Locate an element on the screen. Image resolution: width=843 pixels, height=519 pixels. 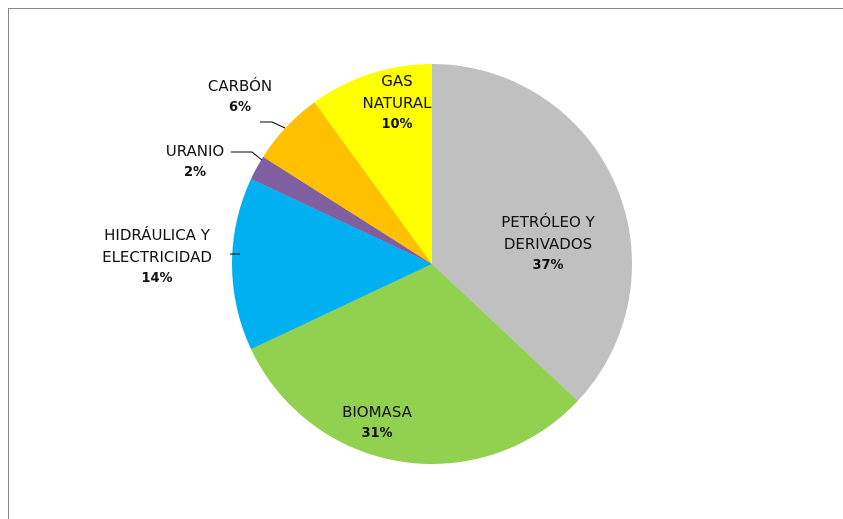
slice-label: CARBÓN 6% is located at coordinates (240, 97).